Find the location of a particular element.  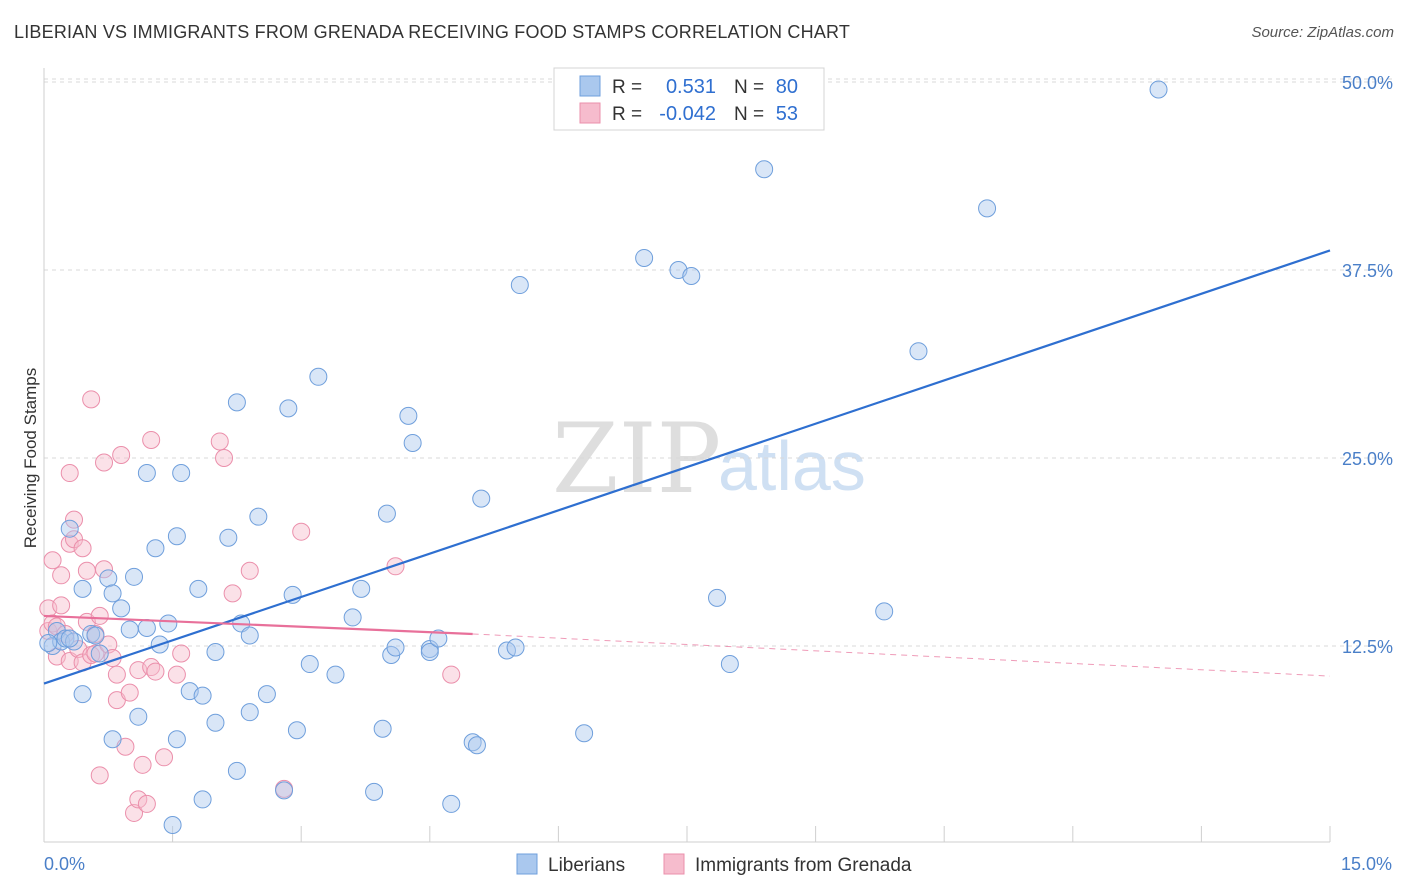

stats-n-label-1: N = is located at coordinates (749, 87).